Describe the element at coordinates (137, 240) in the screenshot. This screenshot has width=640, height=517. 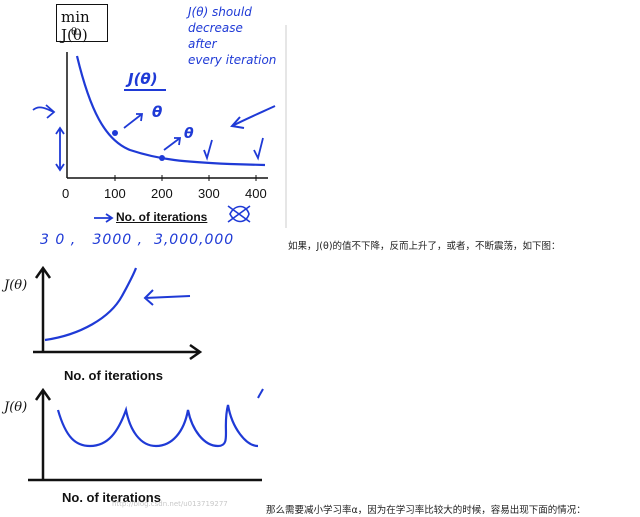
I see `handwritten-iteration-counts: 3 0 , 3000 , 3,000,000` at that location.